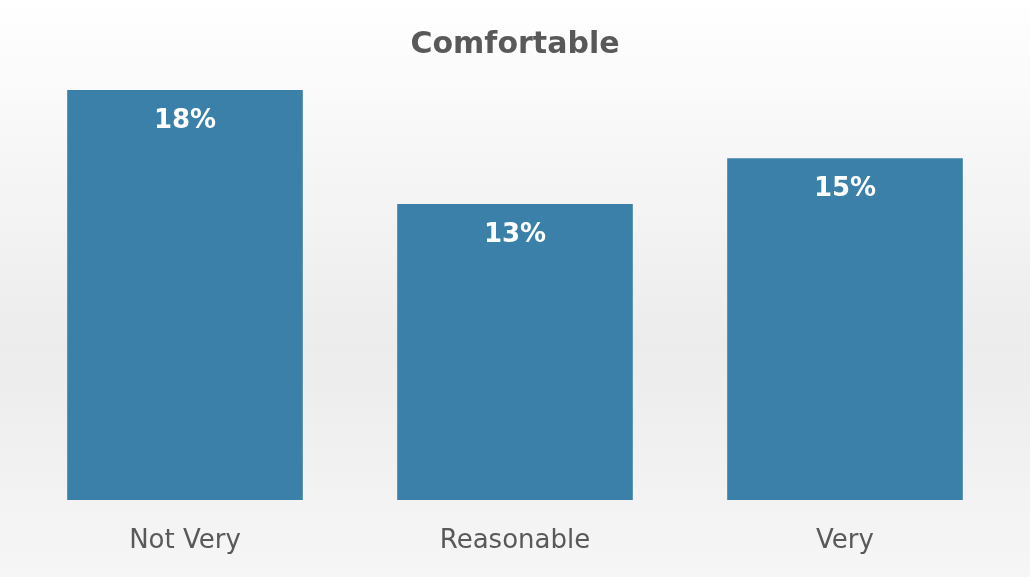  Describe the element at coordinates (515, 232) in the screenshot. I see `data-label: 13%` at that location.